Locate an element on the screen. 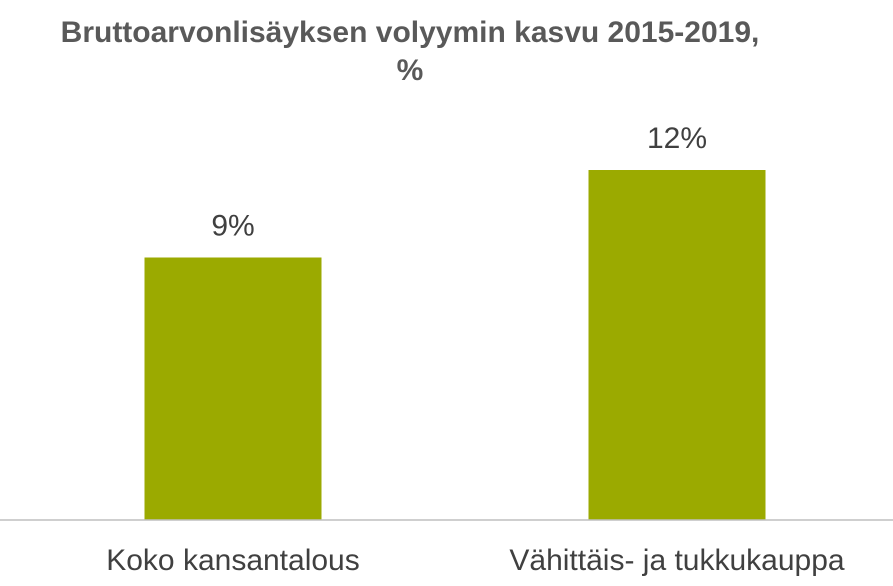 The width and height of the screenshot is (893, 586). data-label: 12% is located at coordinates (677, 138).